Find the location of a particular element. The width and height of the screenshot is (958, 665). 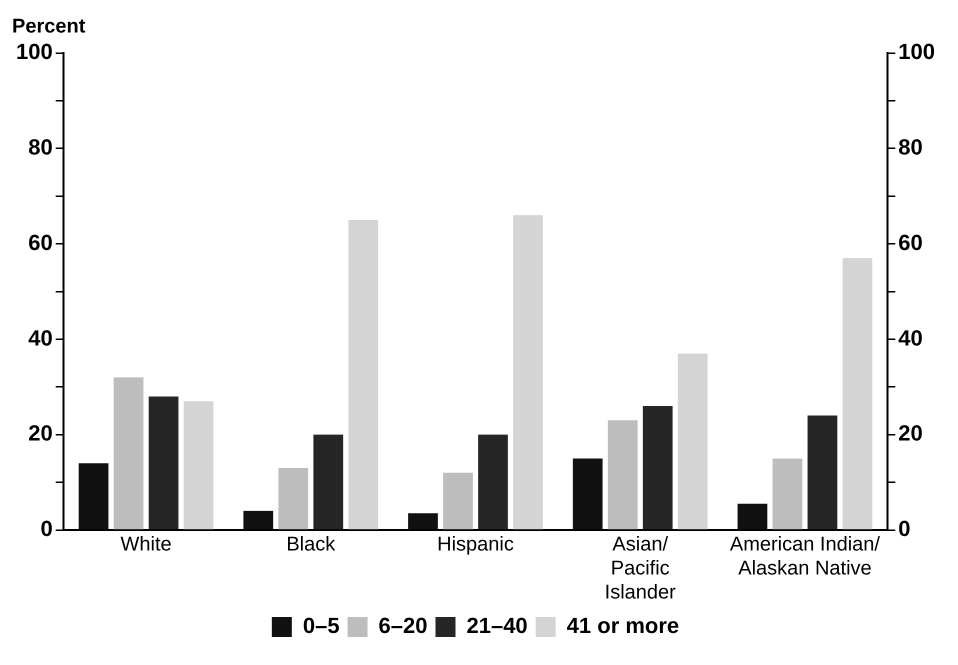

x-tick-label: Asian/ Pacific Islander is located at coordinates (640, 569).